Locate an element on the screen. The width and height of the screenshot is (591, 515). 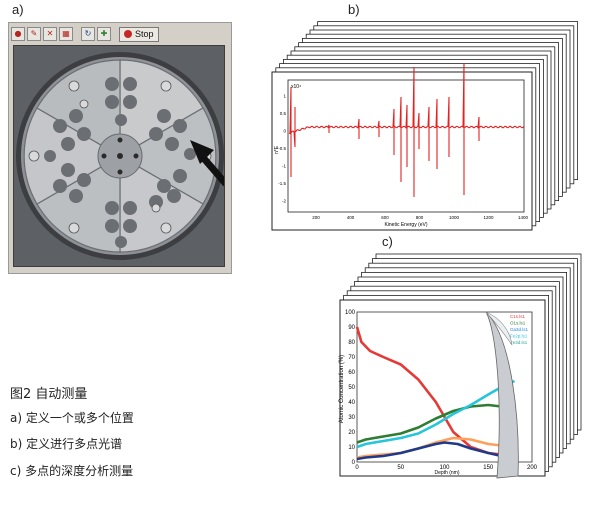
depth-y-tick: 60 is located at coordinates (351, 373).